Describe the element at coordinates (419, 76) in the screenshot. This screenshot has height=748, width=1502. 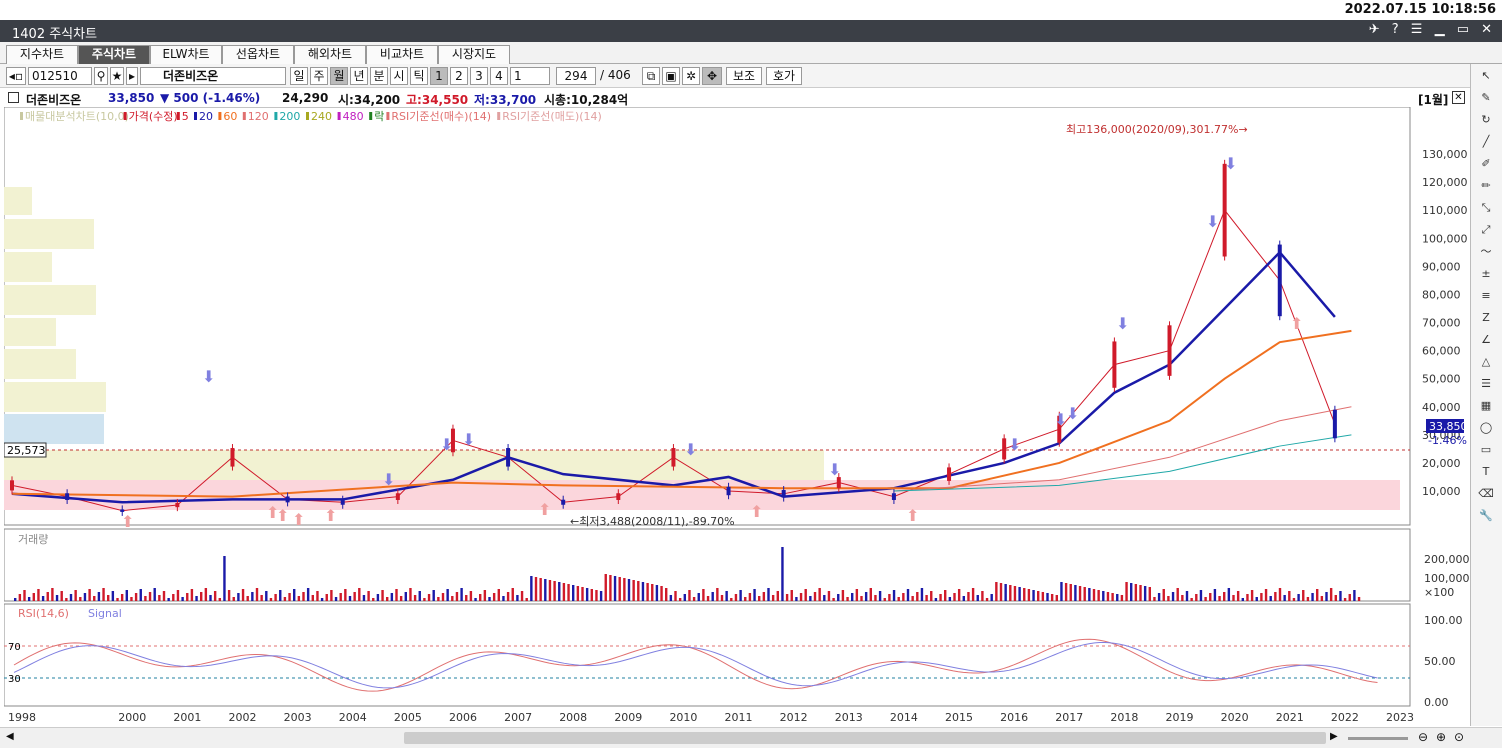
I see `period-tick: 틱` at that location.